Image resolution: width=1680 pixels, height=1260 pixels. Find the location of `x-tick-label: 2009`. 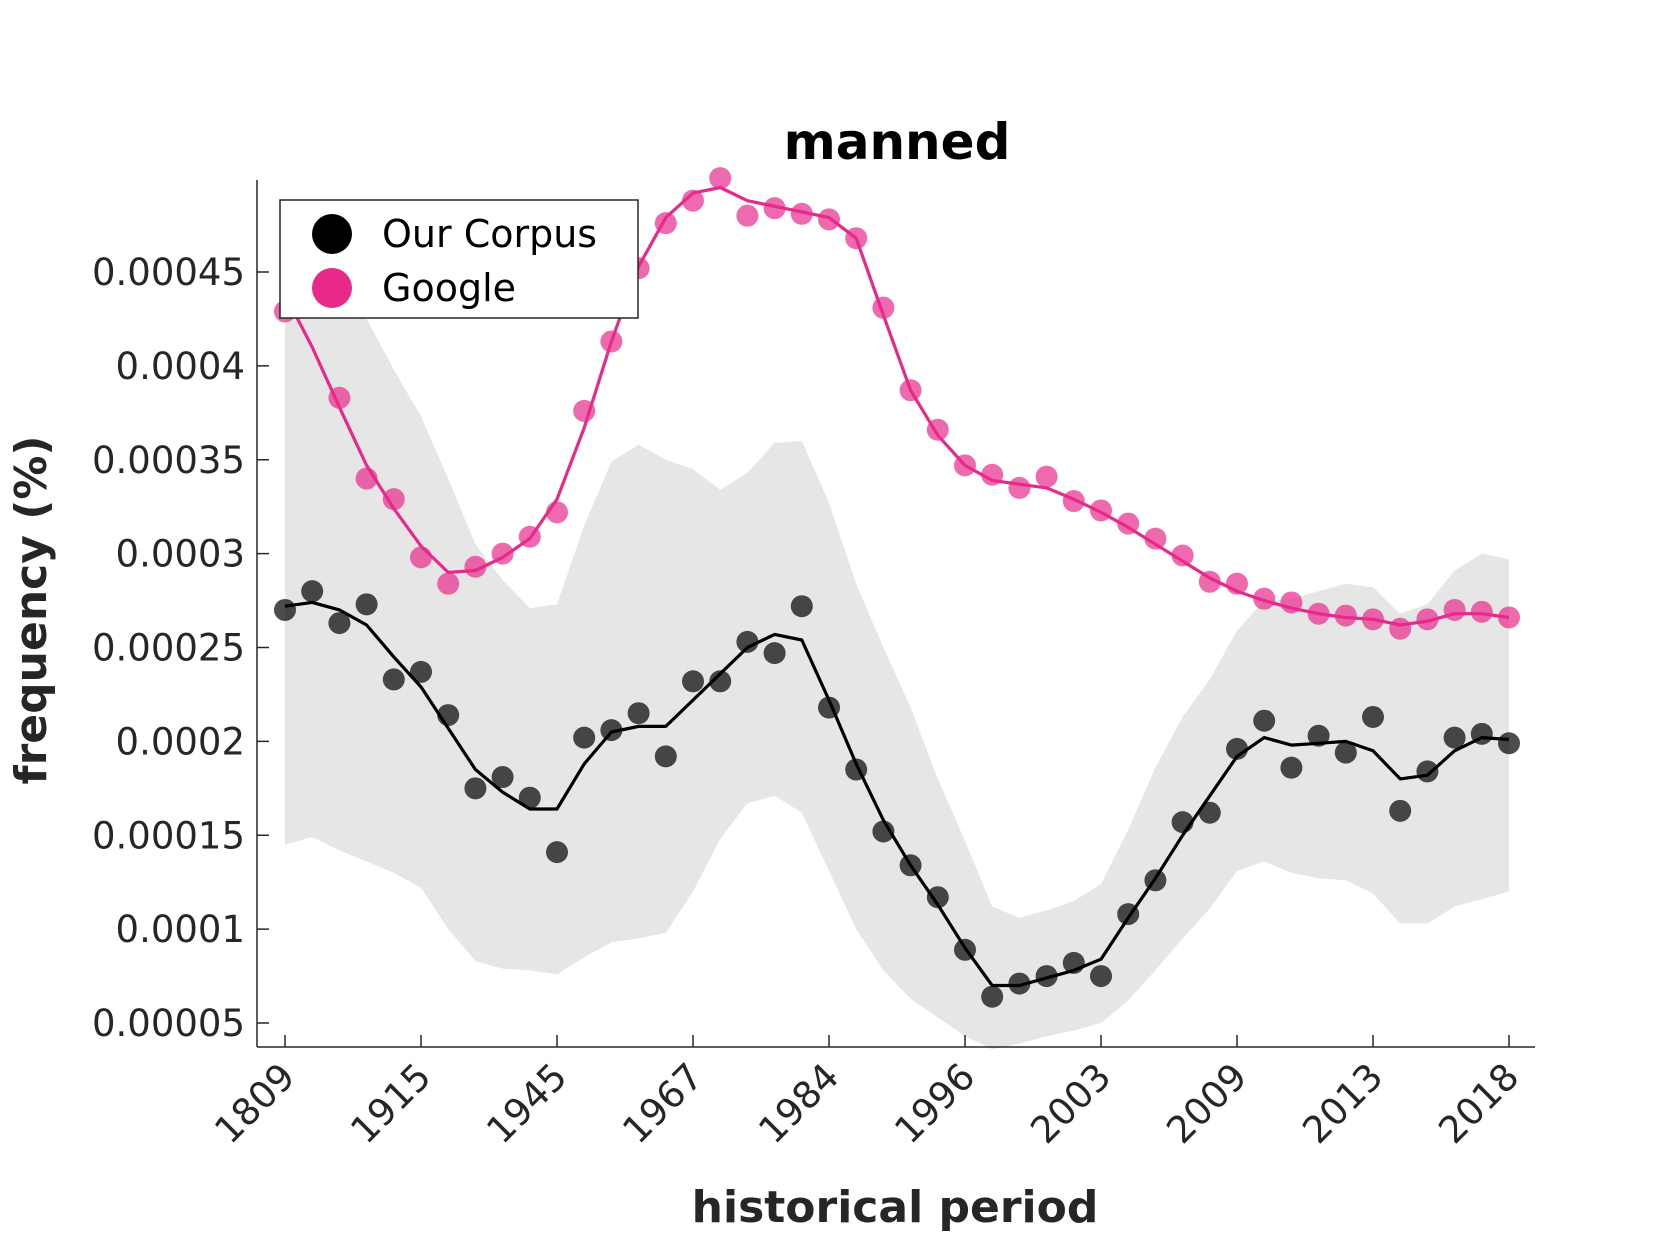

x-tick-label: 2009 is located at coordinates (1206, 1103).